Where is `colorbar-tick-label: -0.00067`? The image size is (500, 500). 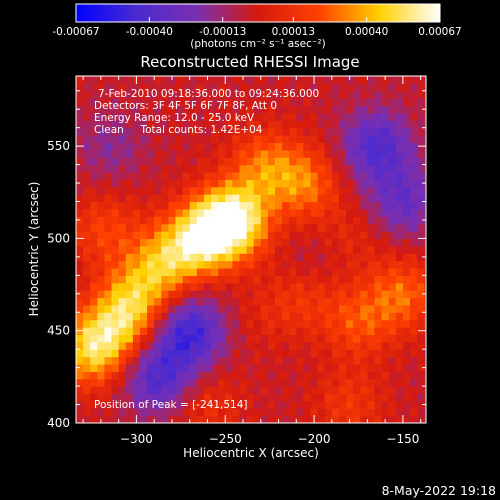 colorbar-tick-label: -0.00067 is located at coordinates (75, 32).